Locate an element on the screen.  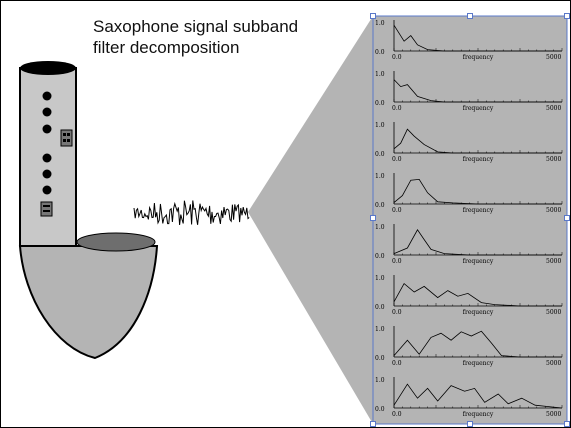
bell-opening is located at coordinates (116, 242).